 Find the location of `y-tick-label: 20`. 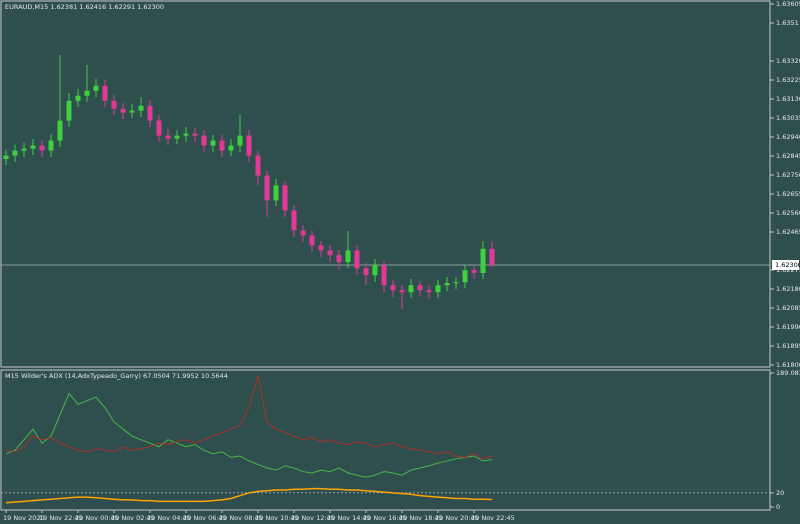

y-tick-label: 20 is located at coordinates (780, 493).